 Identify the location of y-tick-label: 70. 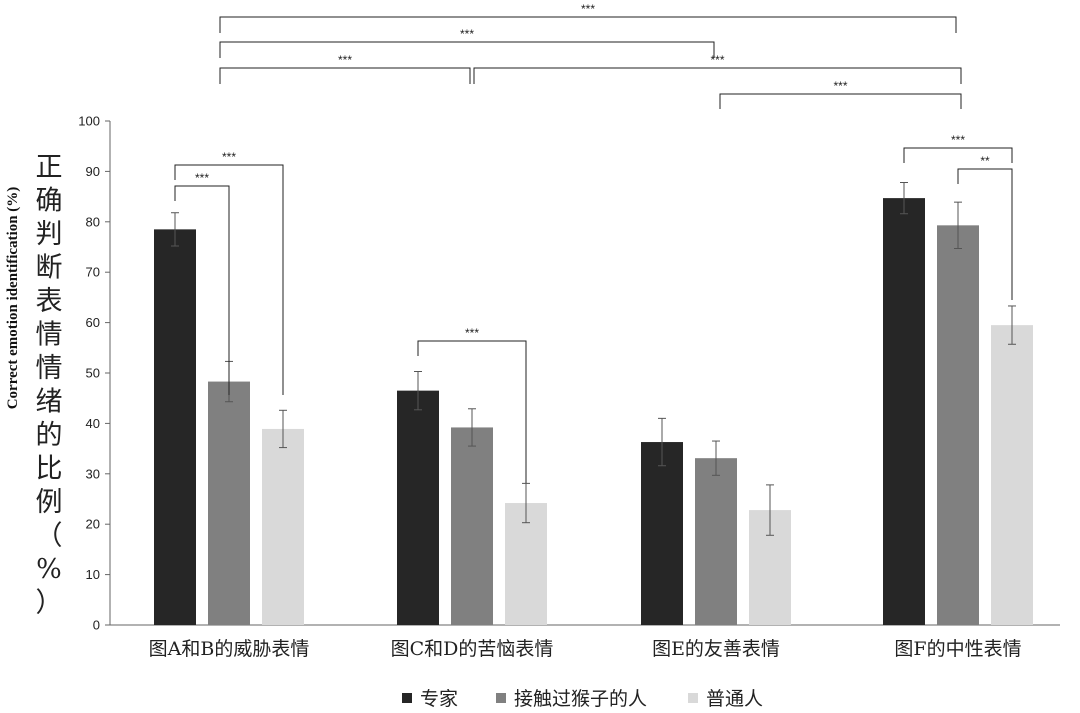
(93, 272).